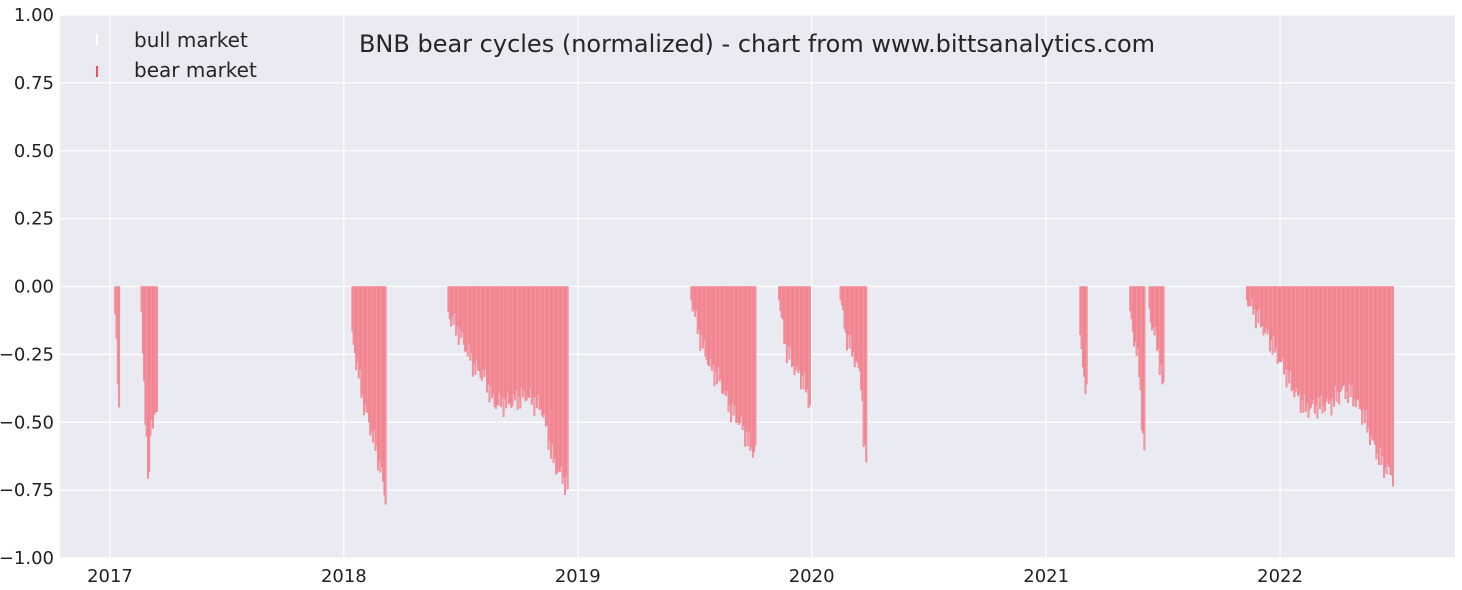 The height and width of the screenshot is (590, 1462). What do you see at coordinates (27, 490) in the screenshot?
I see `y-tick-label: −0.75` at bounding box center [27, 490].